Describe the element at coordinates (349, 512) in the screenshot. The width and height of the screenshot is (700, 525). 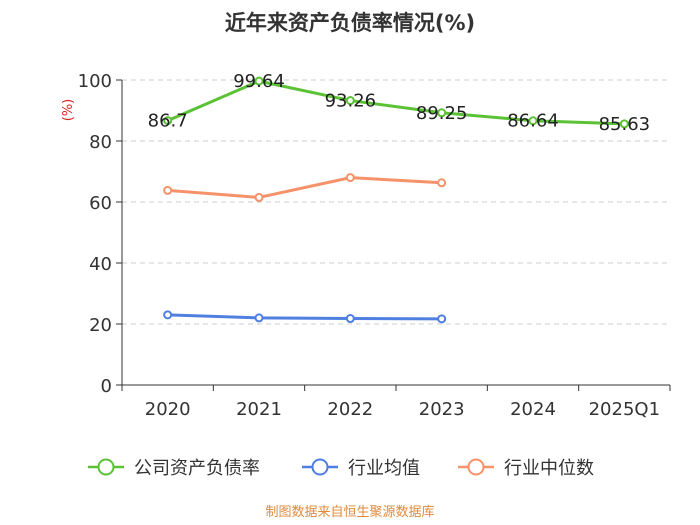
I see `source-note: 制图数据来自恒生聚源数据库` at that location.